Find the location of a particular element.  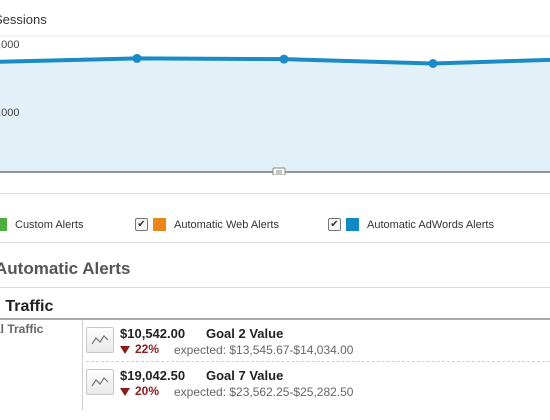

adwords-alerts-checkbox: ✔ is located at coordinates (334, 224).